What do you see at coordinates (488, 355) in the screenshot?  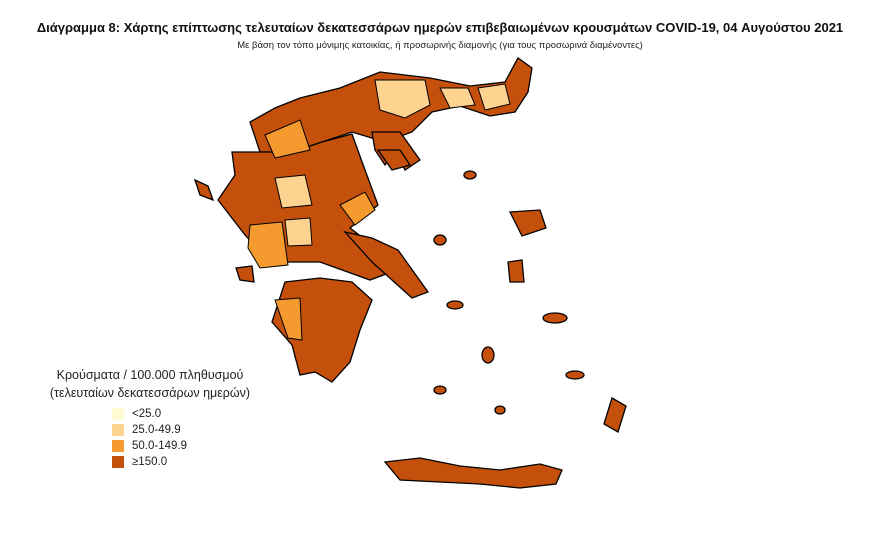 I see `region-naxos` at bounding box center [488, 355].